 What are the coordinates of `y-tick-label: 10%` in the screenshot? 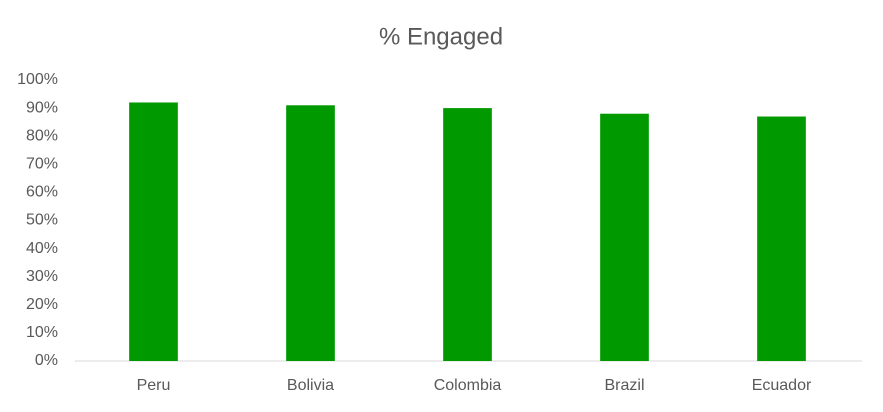 It's located at (42, 332).